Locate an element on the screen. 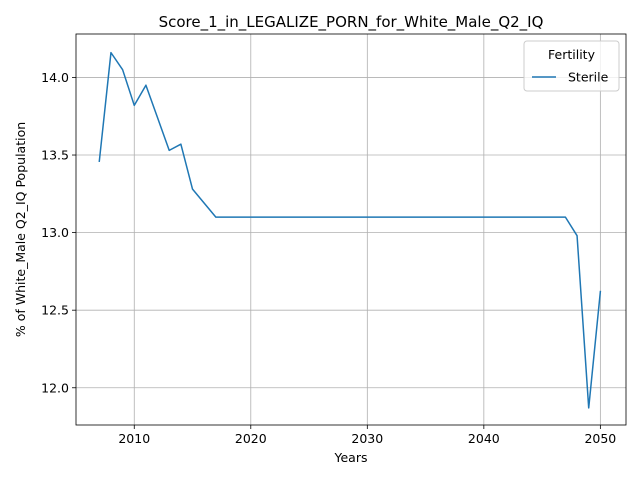 Image resolution: width=640 pixels, height=480 pixels. y-tick-label: 12.0 is located at coordinates (55, 387).